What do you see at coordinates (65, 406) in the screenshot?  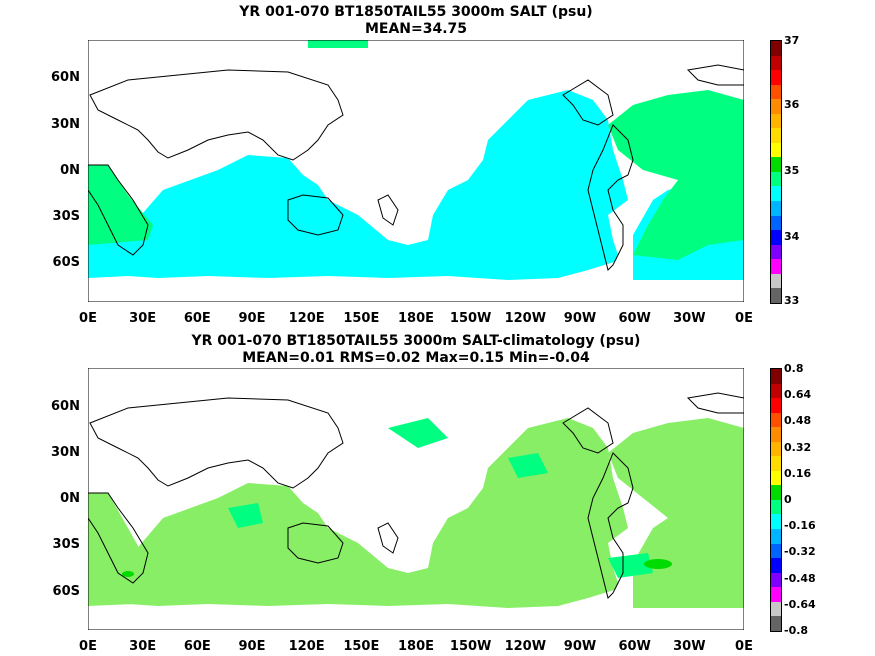 I see `panel2-lat-label: 60N` at bounding box center [65, 406].